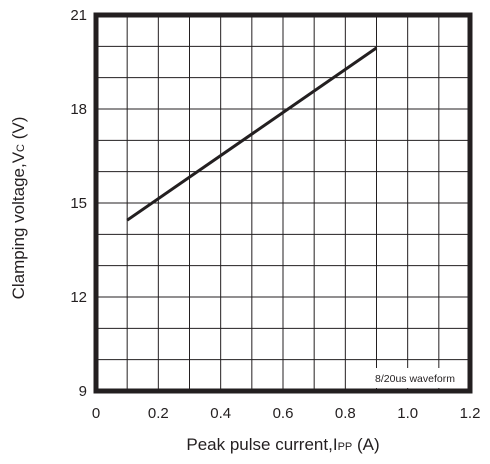 This screenshot has width=490, height=464. Describe the element at coordinates (21, 148) in the screenshot. I see `y-axis-title-sub: C` at that location.